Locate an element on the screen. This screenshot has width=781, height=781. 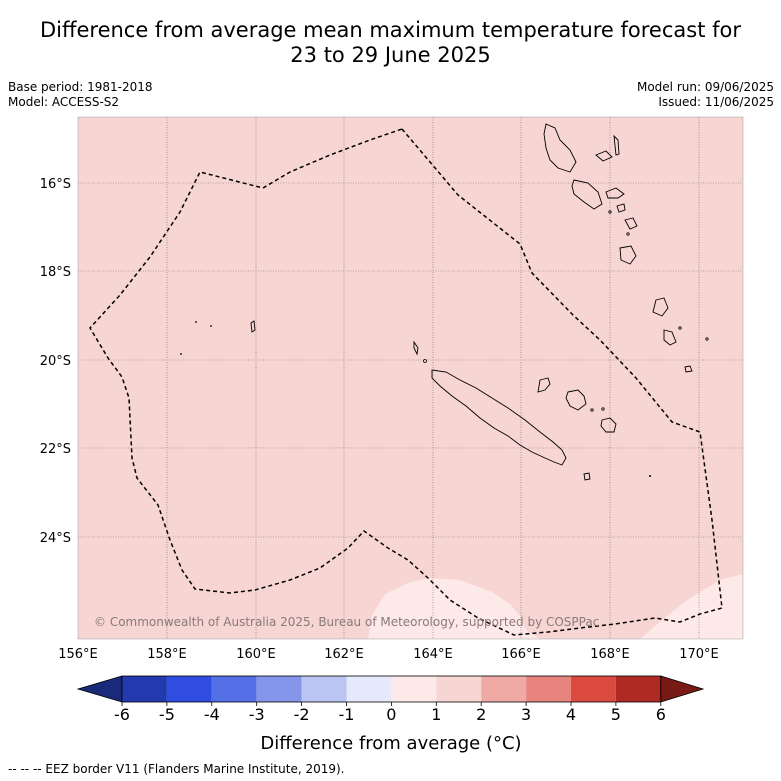
model-run: Model run: 09/06/2025 is located at coordinates (705, 87).